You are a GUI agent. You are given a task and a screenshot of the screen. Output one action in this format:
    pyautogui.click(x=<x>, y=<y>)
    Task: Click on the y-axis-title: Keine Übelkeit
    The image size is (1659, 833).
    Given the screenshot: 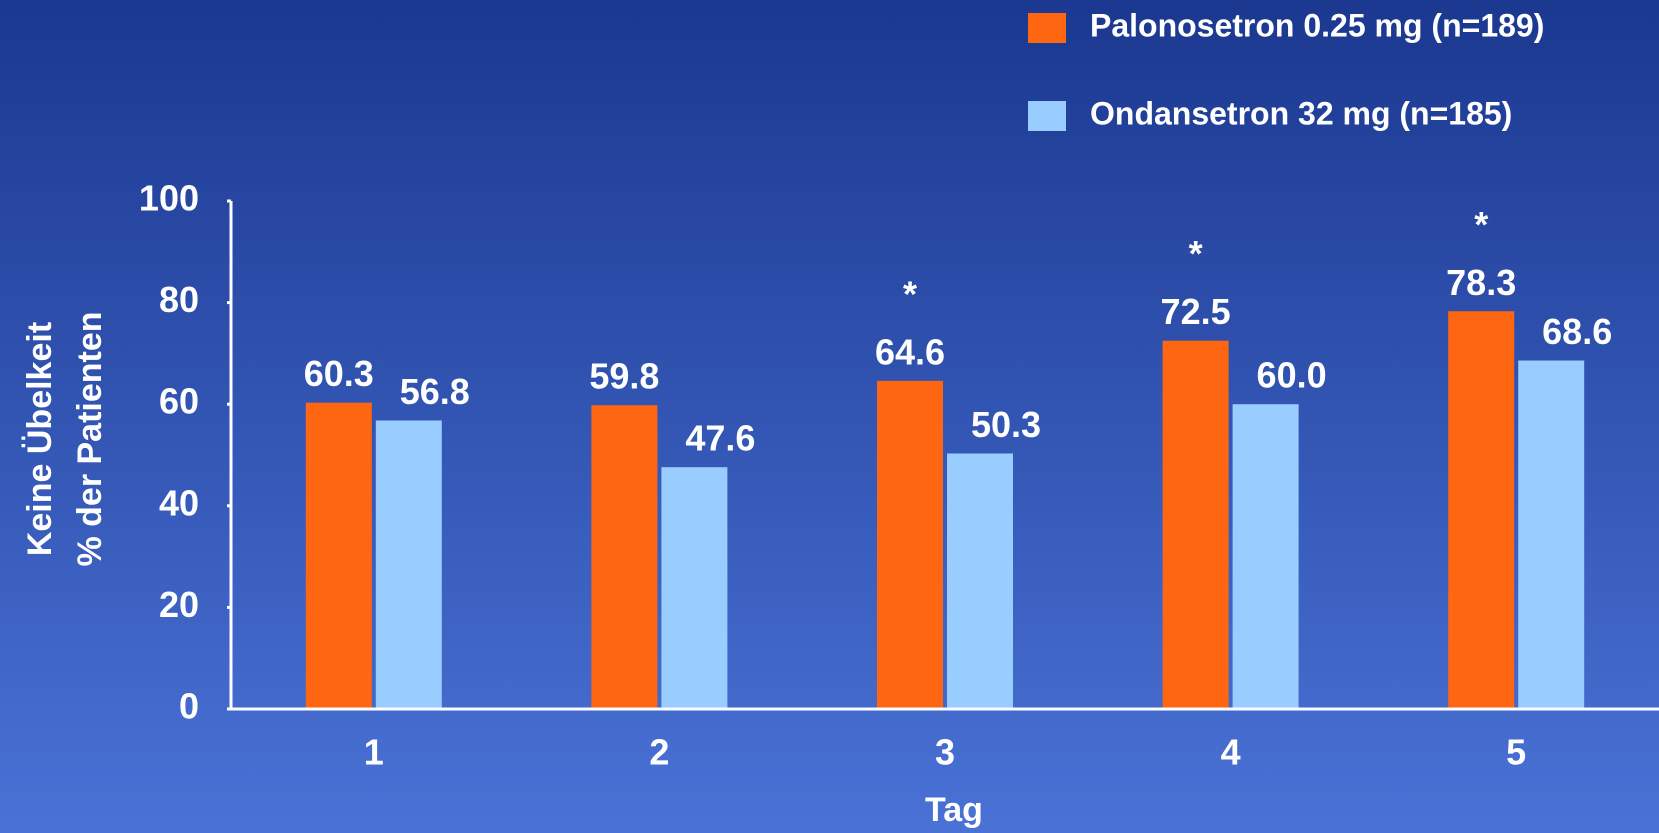 What is the action you would take?
    pyautogui.click(x=40, y=439)
    